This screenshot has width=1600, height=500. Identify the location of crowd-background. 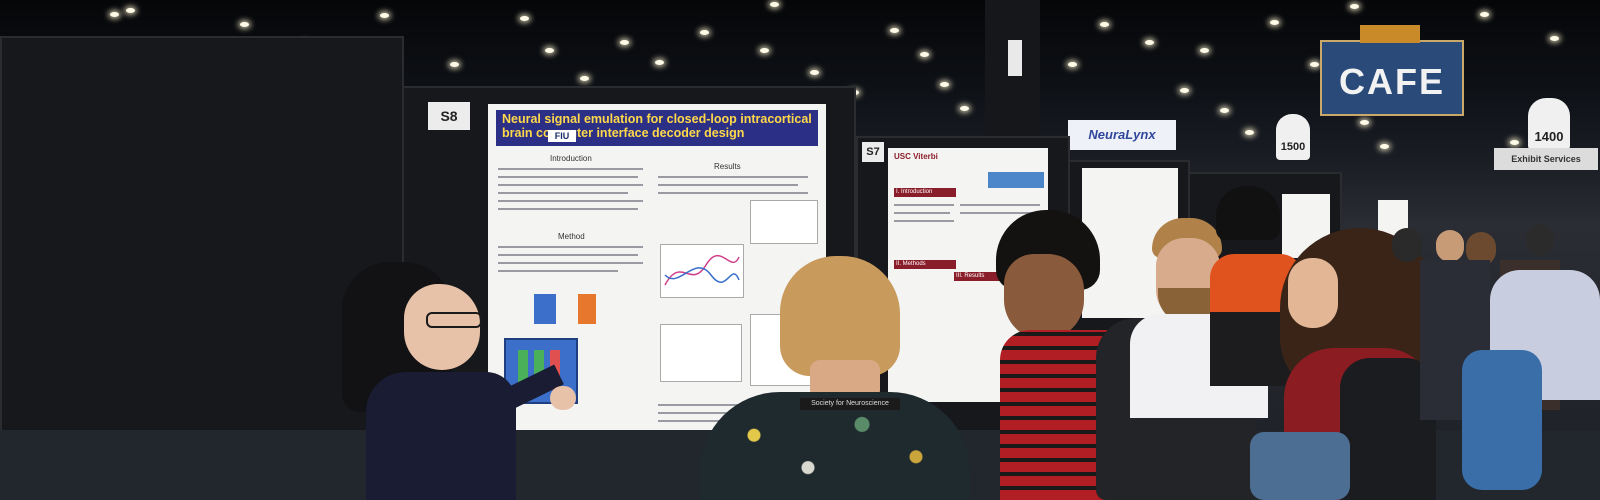
(1490, 360).